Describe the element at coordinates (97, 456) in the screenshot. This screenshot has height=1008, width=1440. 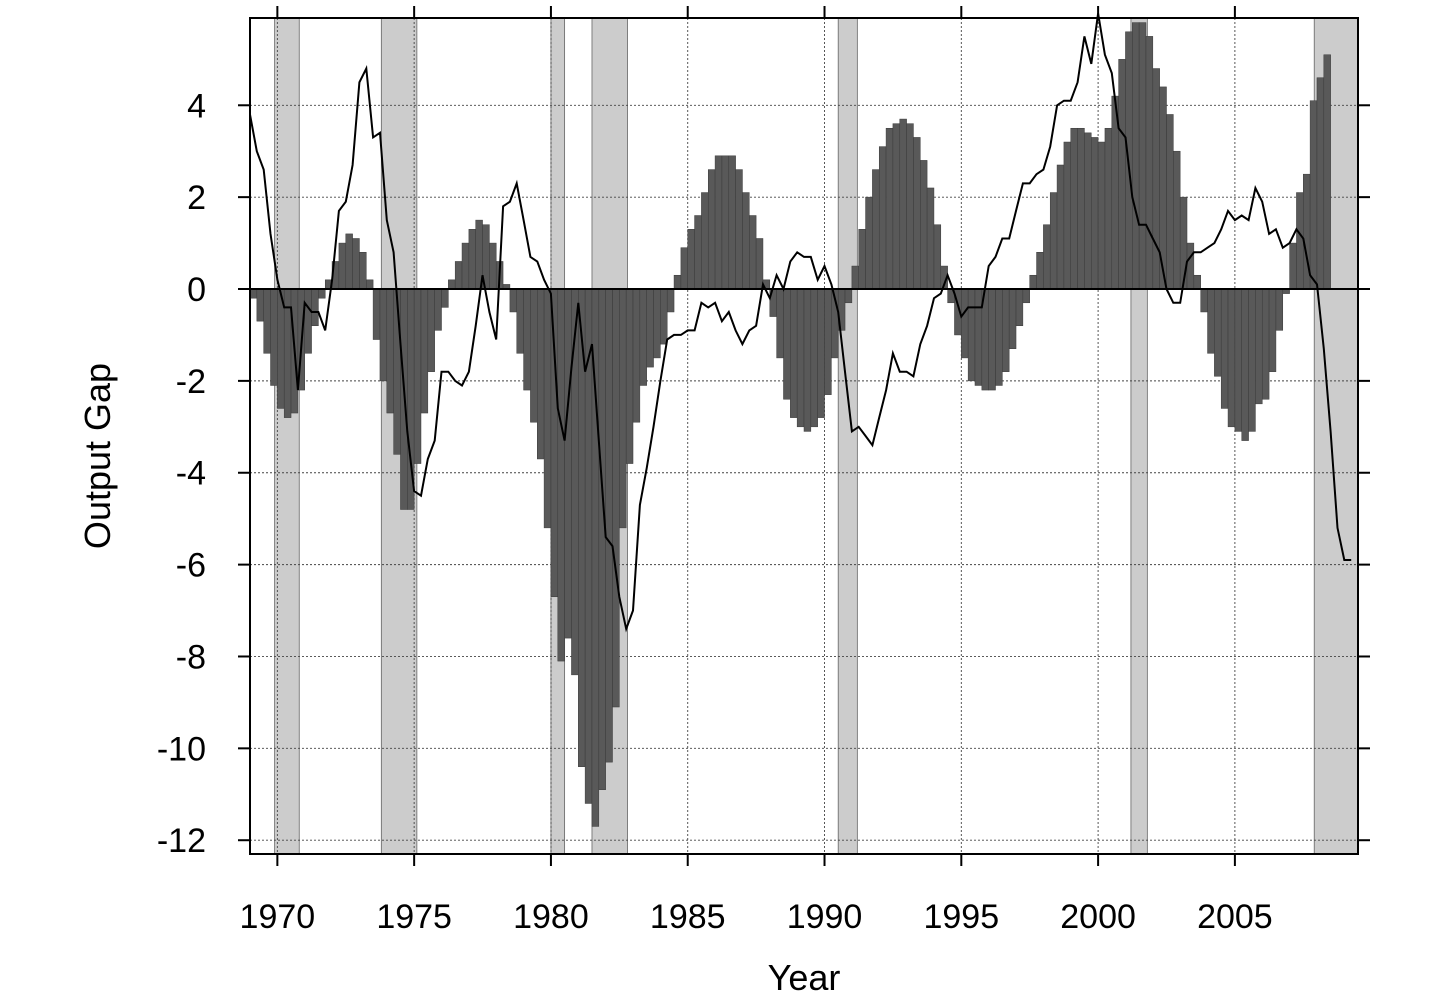
I see `y-axis-title: Output Gap` at that location.